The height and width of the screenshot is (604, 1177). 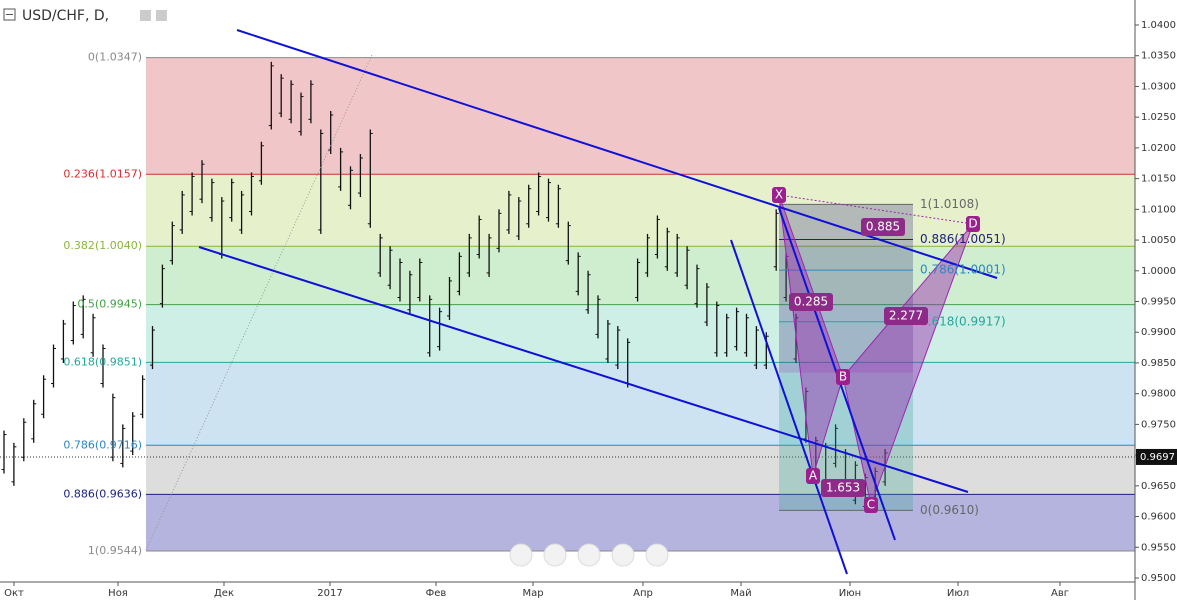 I want to click on pattern-point: A, so click(x=813, y=476).